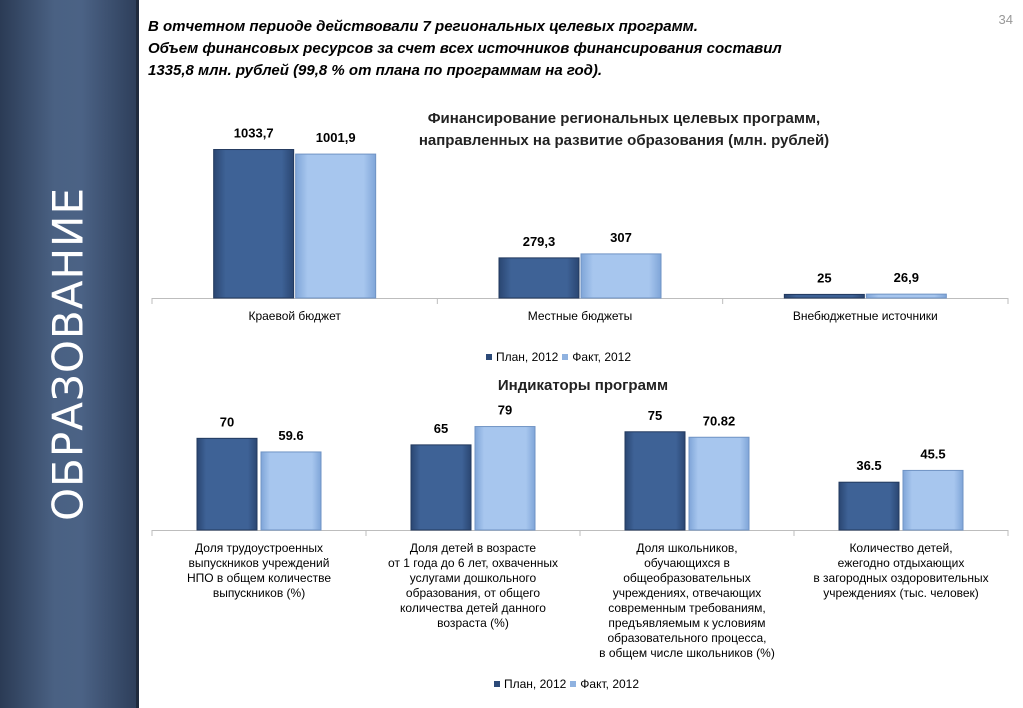 Image resolution: width=1023 pixels, height=708 pixels. Describe the element at coordinates (621, 237) in the screenshot. I see `chart1-data-label: 307` at that location.